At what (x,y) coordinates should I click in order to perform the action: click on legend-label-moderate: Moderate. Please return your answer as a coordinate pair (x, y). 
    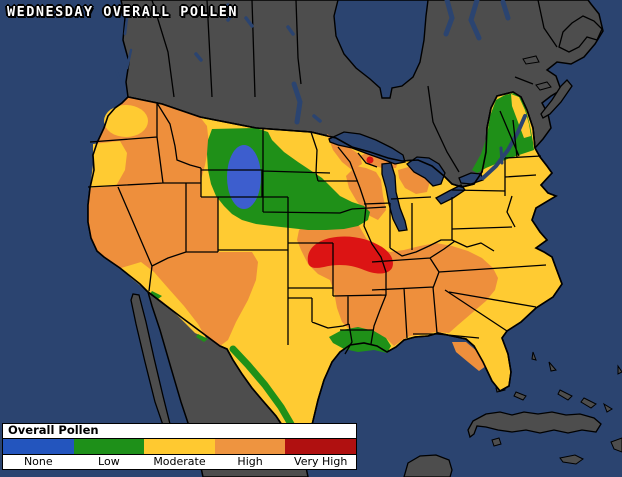
    Looking at the image, I should click on (179, 461).